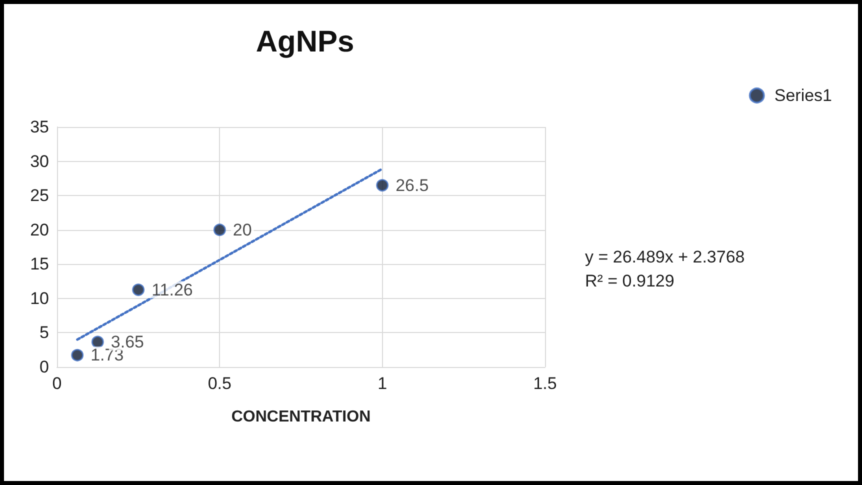 This screenshot has height=485, width=862. Describe the element at coordinates (545, 383) in the screenshot. I see `x-tick-label: 1.5` at that location.